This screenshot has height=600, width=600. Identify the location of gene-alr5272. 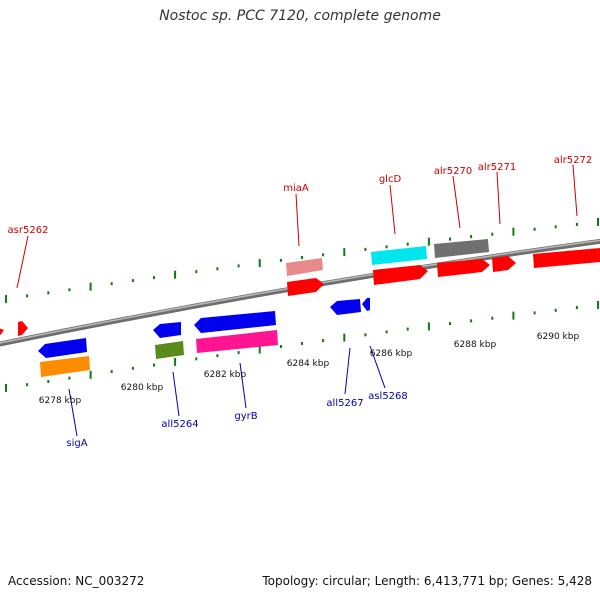
(566, 258).